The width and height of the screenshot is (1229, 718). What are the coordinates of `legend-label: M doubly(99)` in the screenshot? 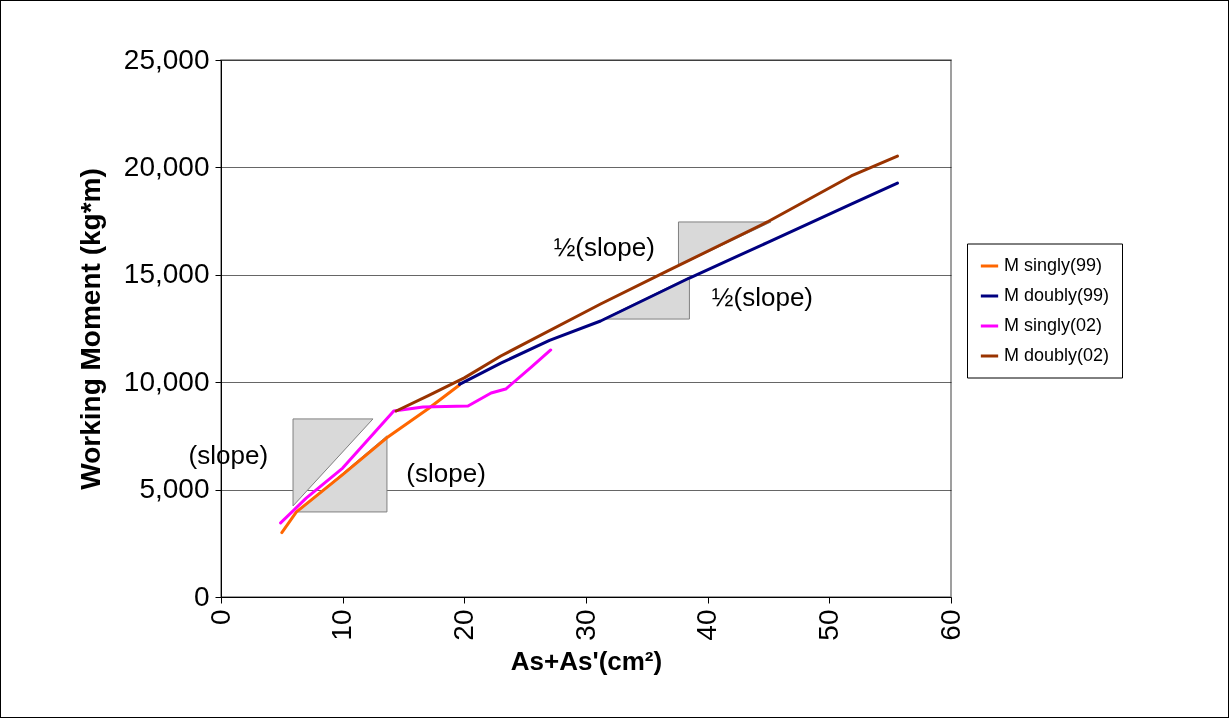 It's located at (1057, 295).